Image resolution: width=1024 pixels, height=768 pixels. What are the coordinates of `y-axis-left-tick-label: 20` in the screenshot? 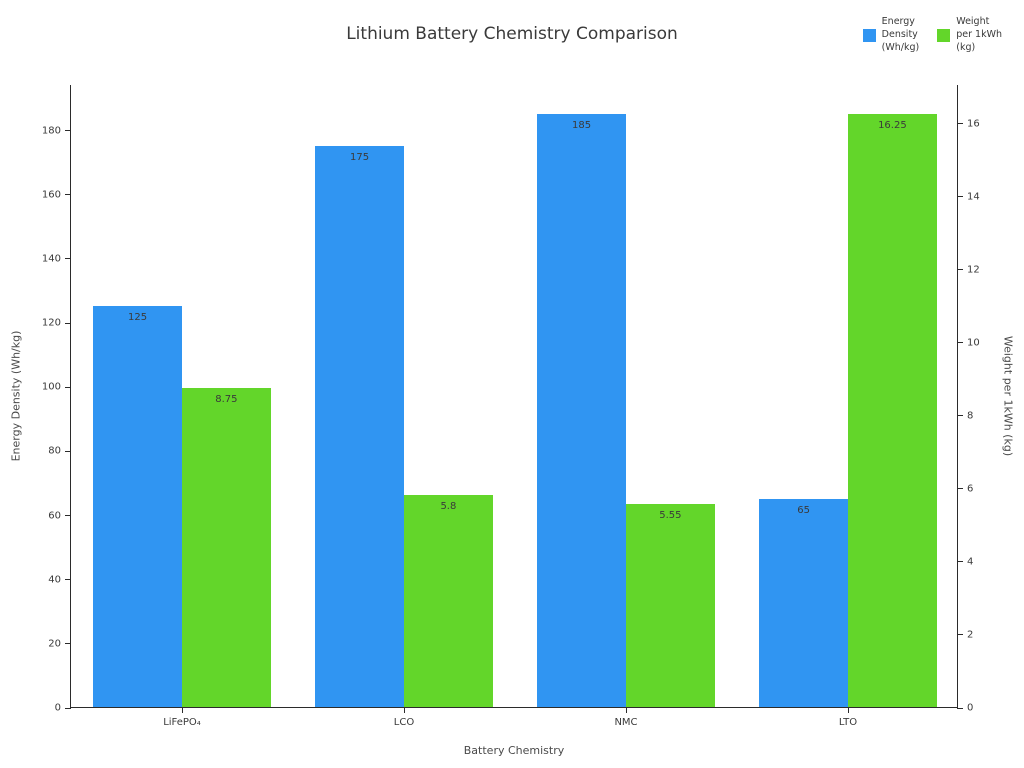 It's located at (54, 644).